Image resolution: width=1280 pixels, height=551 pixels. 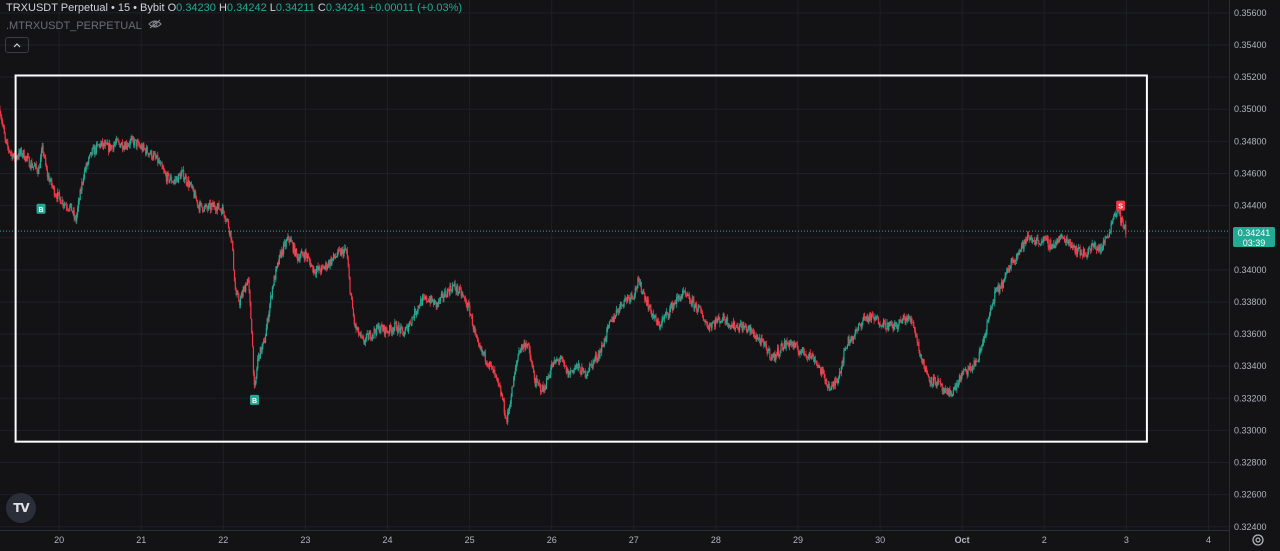 I want to click on marker-label: B, so click(x=254, y=401).